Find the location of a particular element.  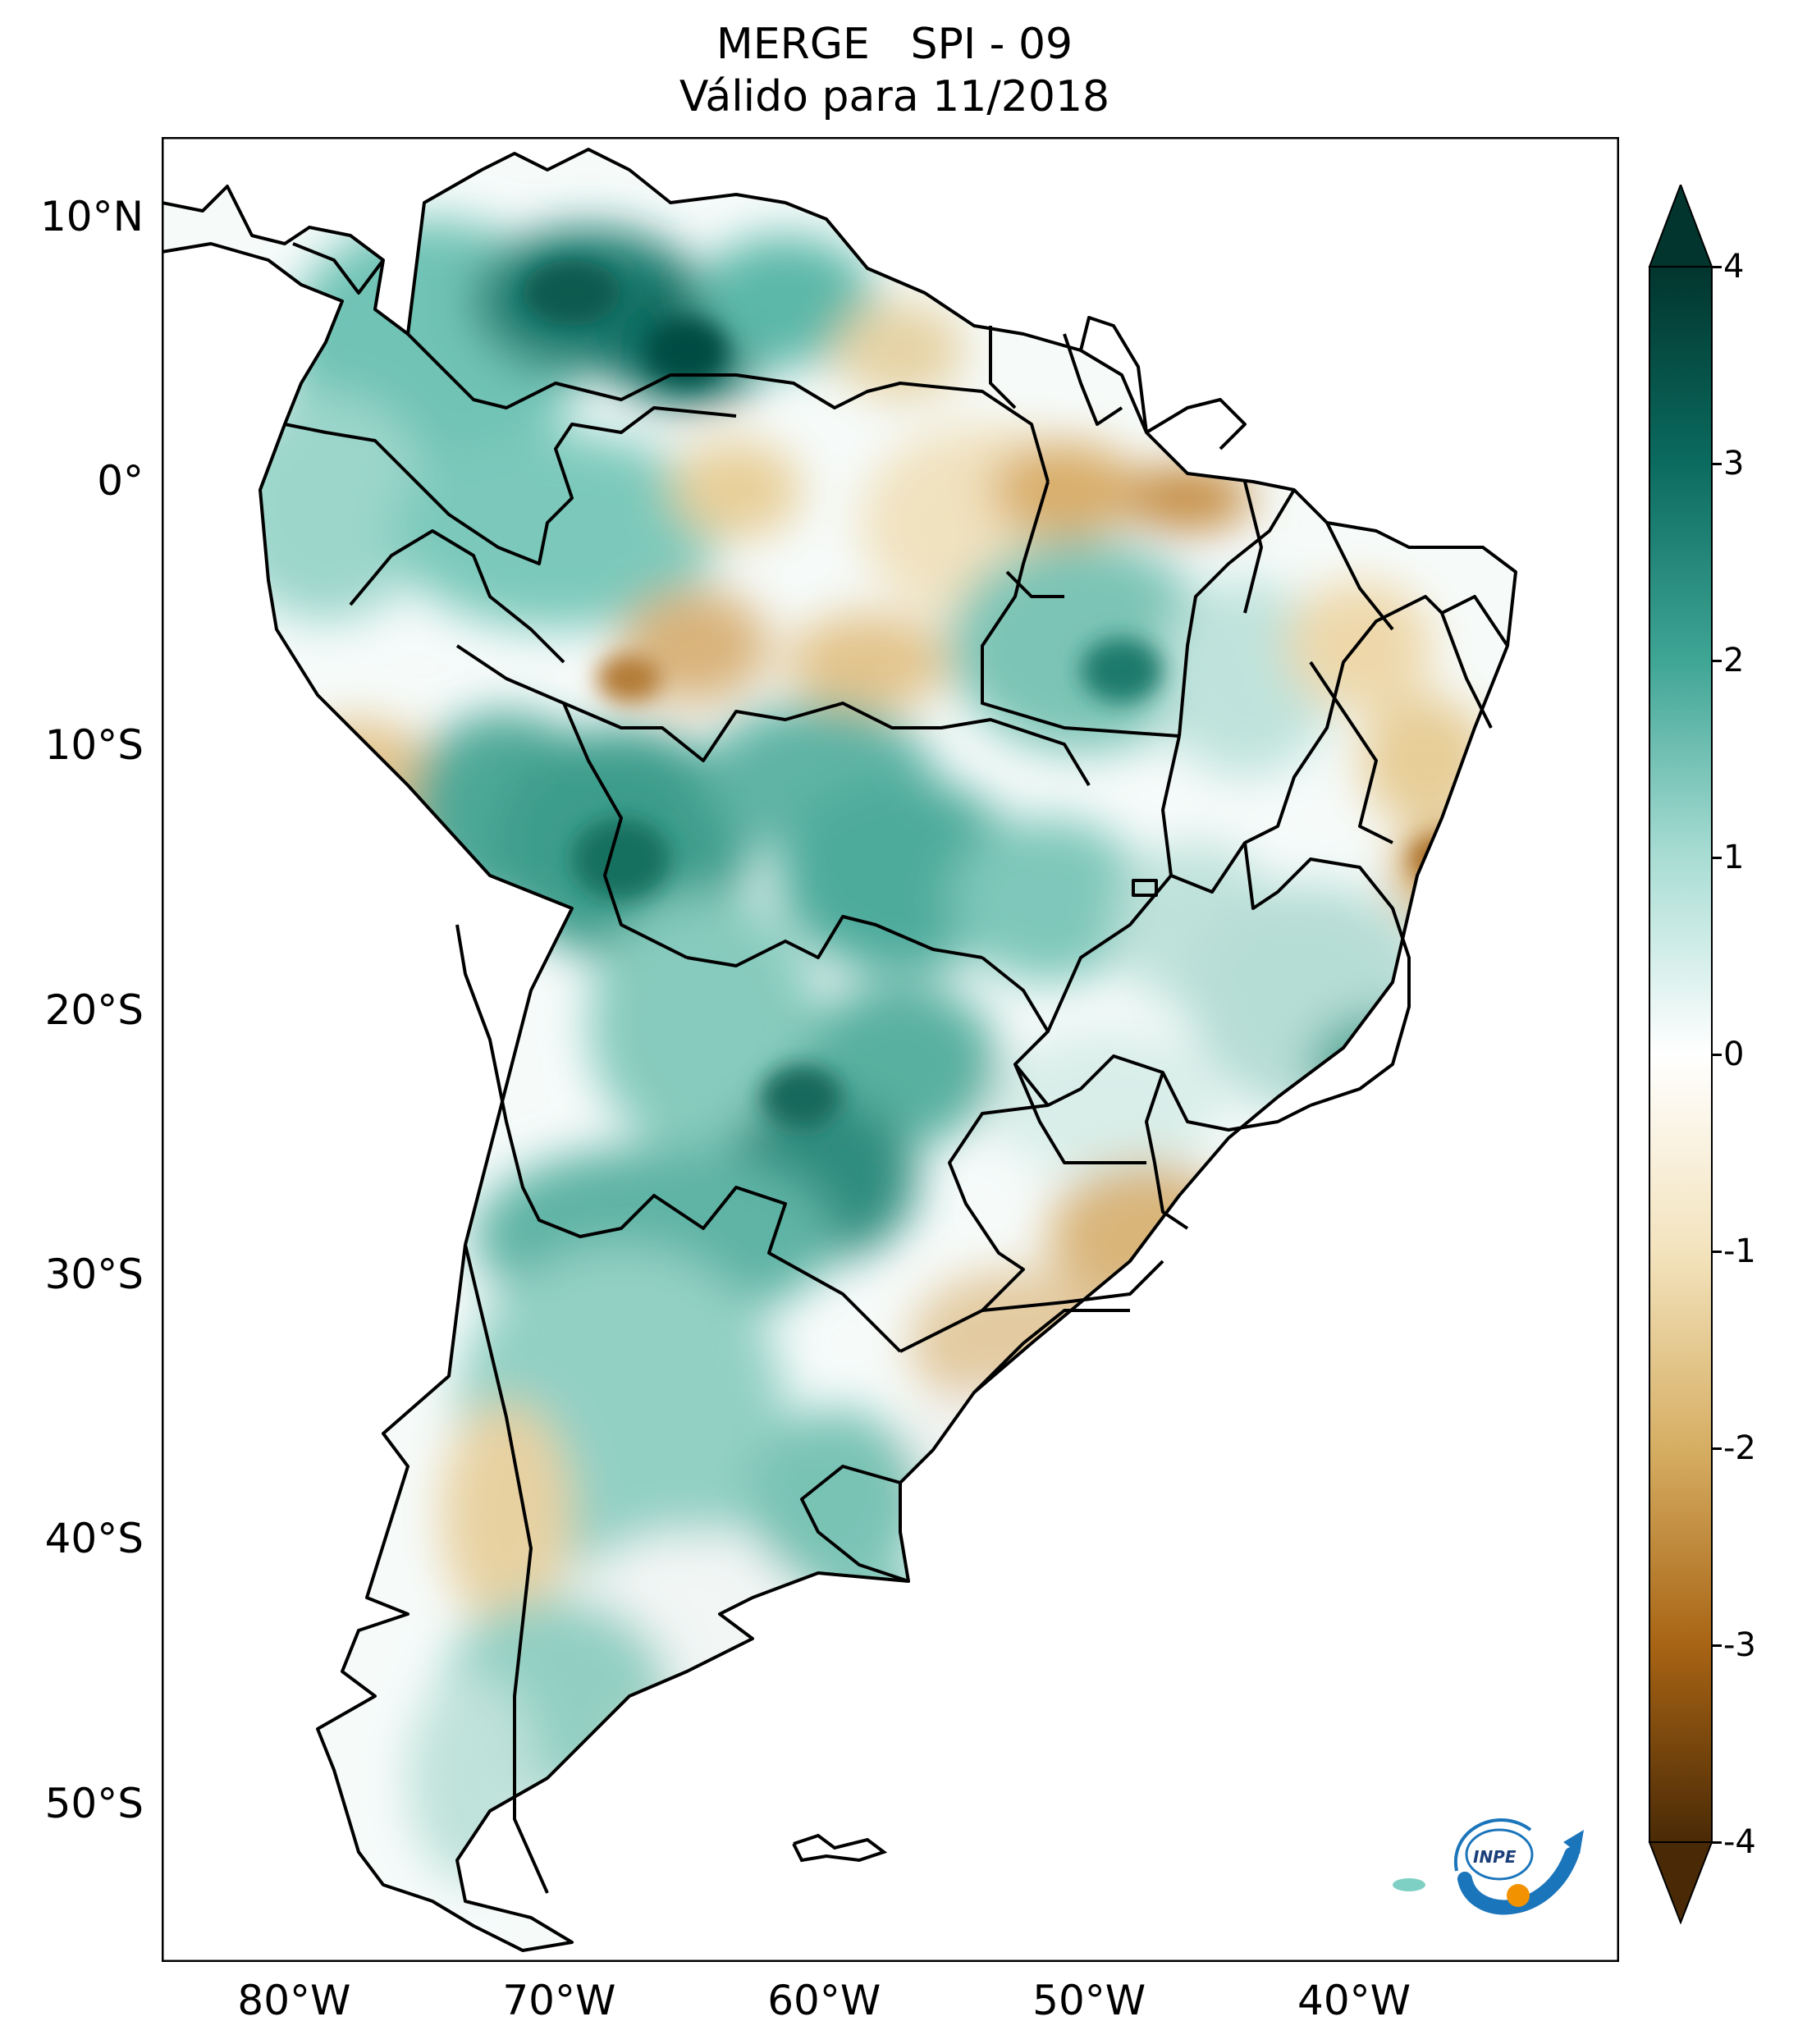

lat-tick-label: 50°S is located at coordinates (94, 1803).